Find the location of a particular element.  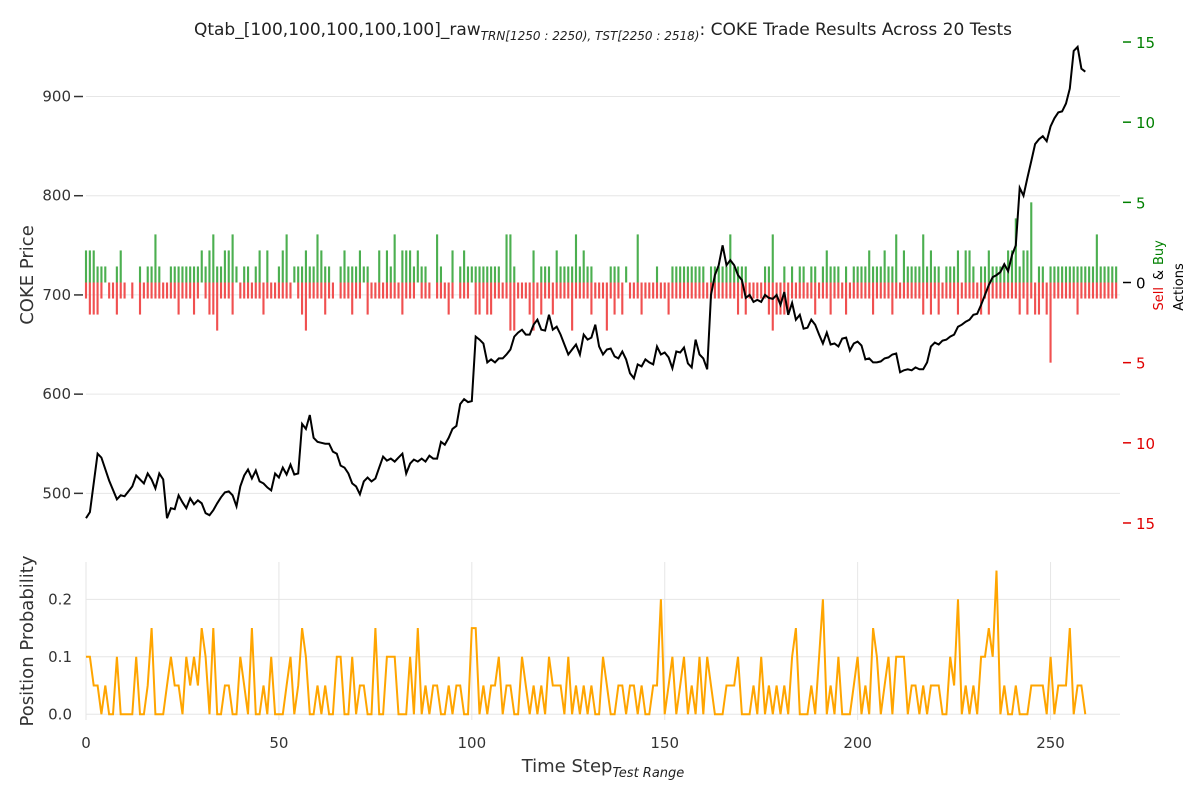

probability-tick-label: 0.0 is located at coordinates (60, 714).